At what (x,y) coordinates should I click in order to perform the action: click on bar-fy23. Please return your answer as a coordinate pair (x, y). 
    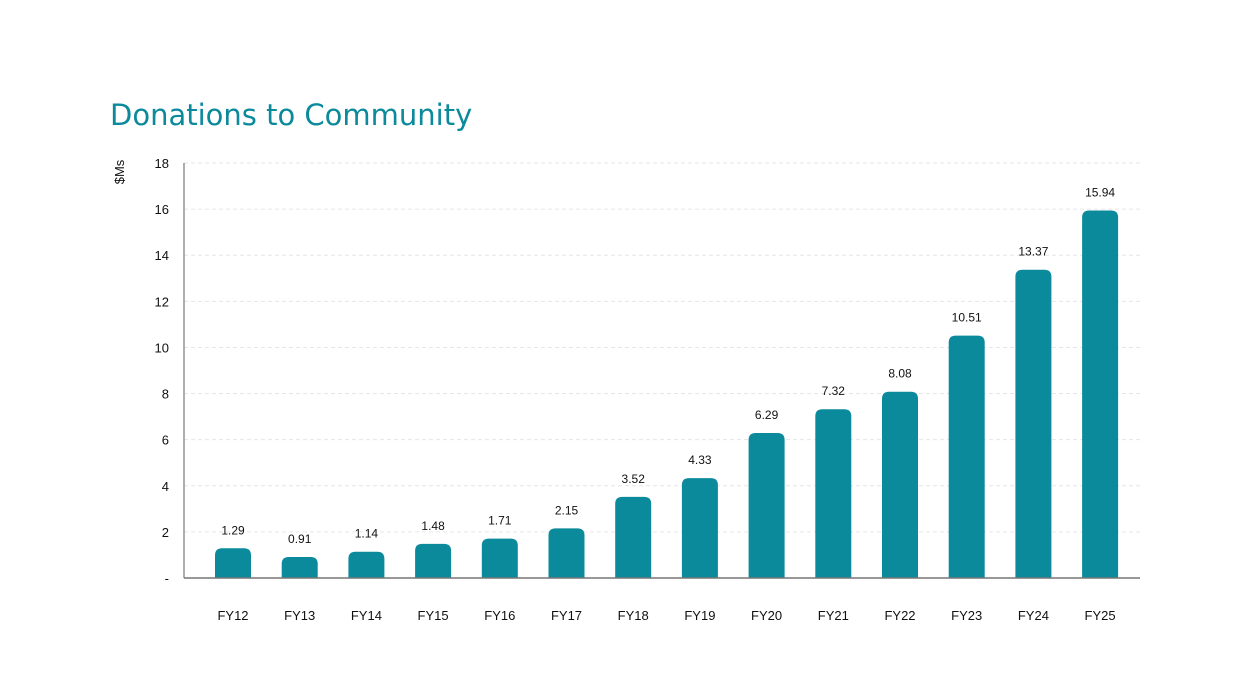
    Looking at the image, I should click on (966, 456).